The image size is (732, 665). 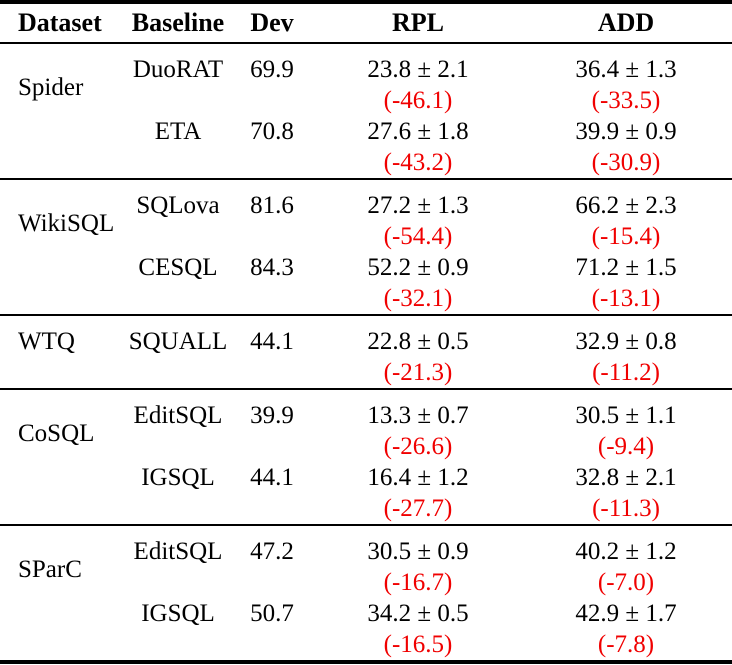 What do you see at coordinates (626, 477) in the screenshot?
I see `add-value: 32.8 ± 2.1` at bounding box center [626, 477].